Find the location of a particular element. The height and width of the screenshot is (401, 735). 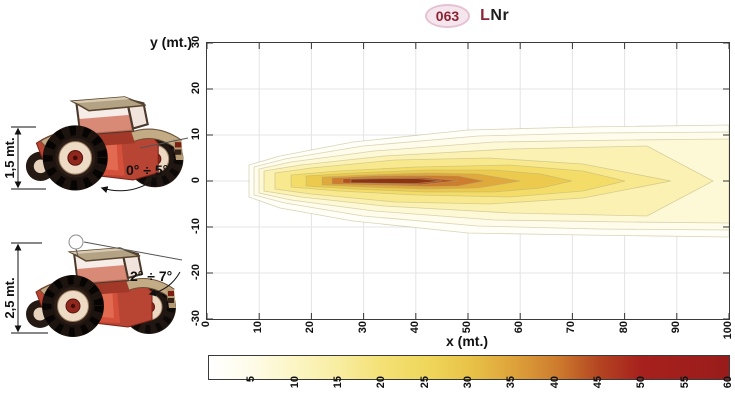

x-tick-label: 20 is located at coordinates (310, 327).